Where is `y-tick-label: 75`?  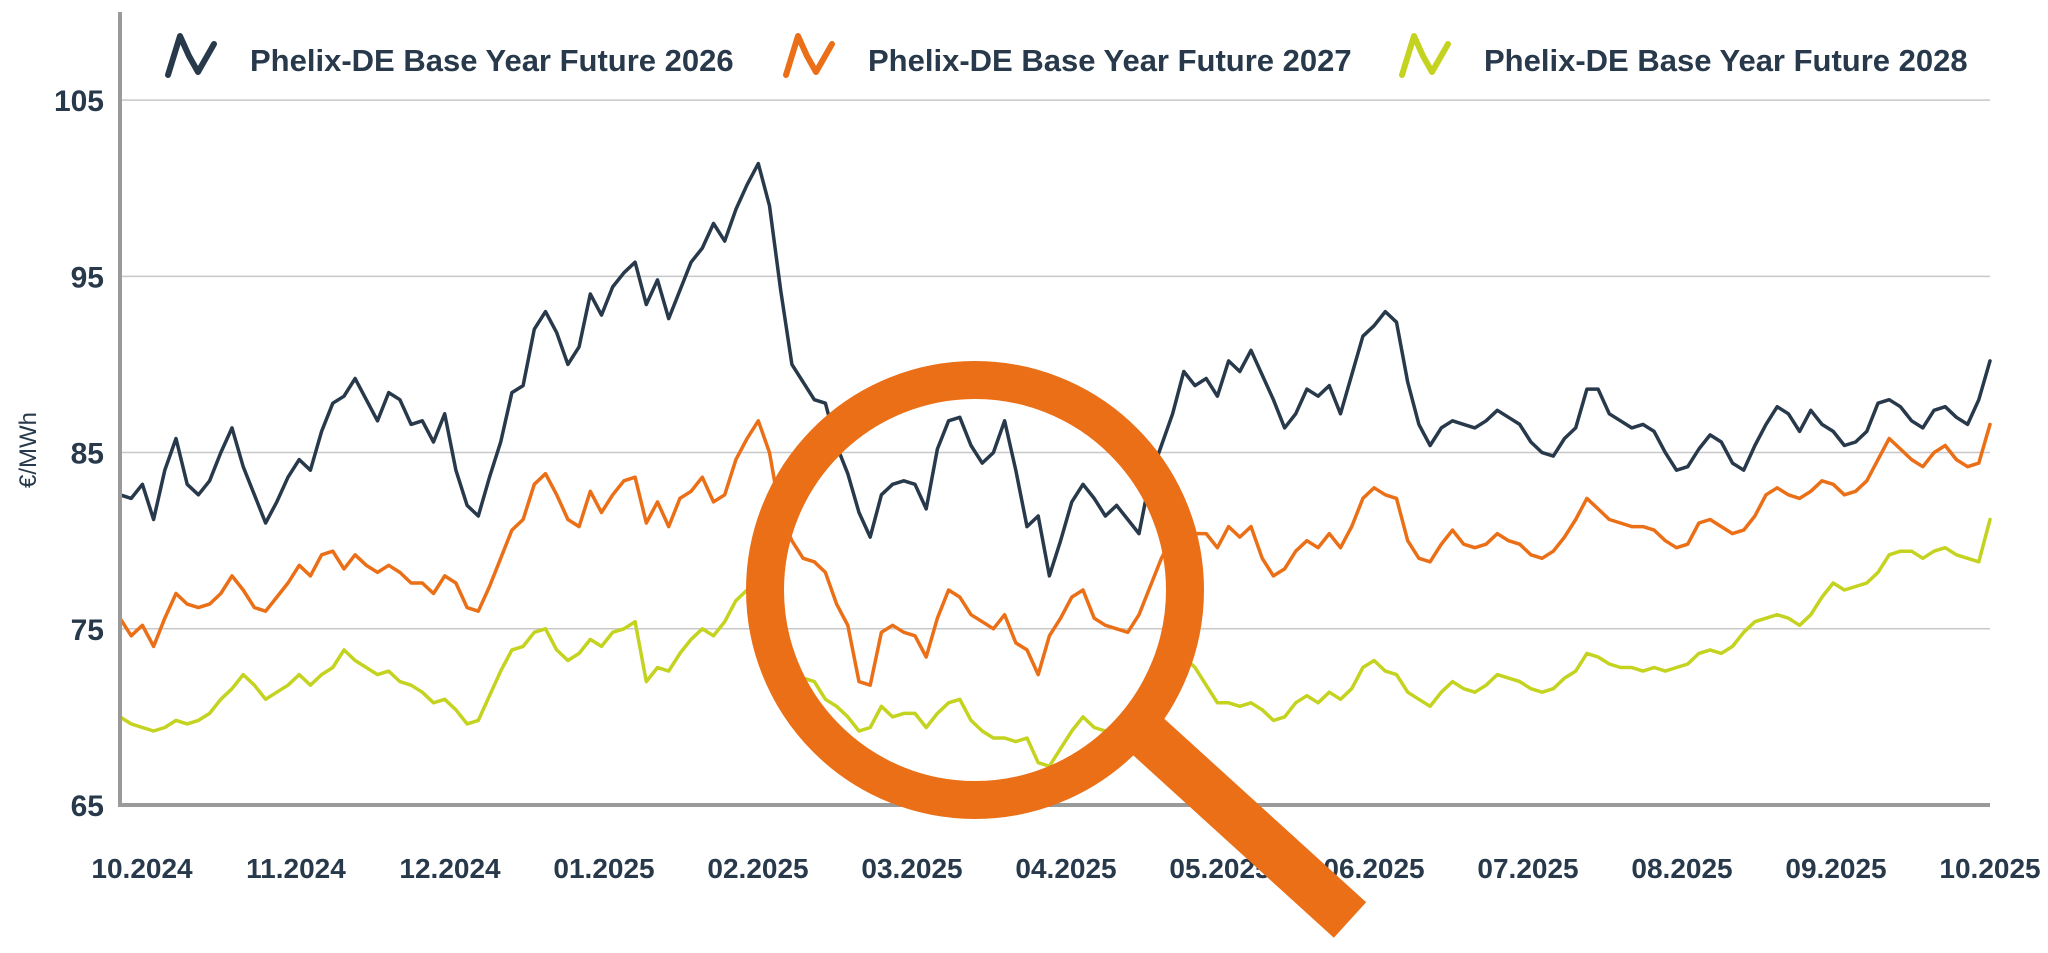
y-tick-label: 75 is located at coordinates (87, 630).